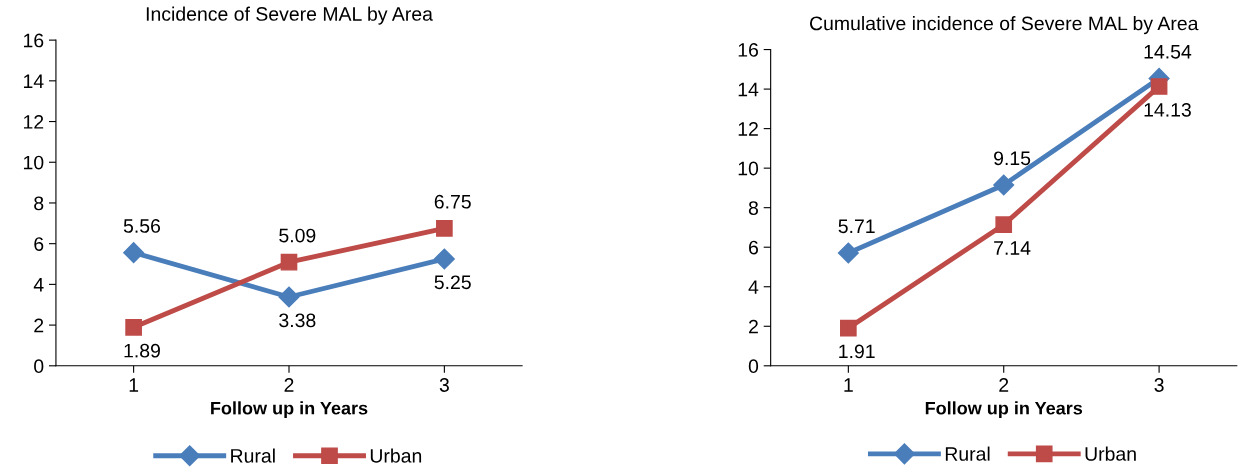 The image size is (1243, 472). I want to click on chart-title: Cumulative incidence of Severe MAL by Area, so click(1004, 25).